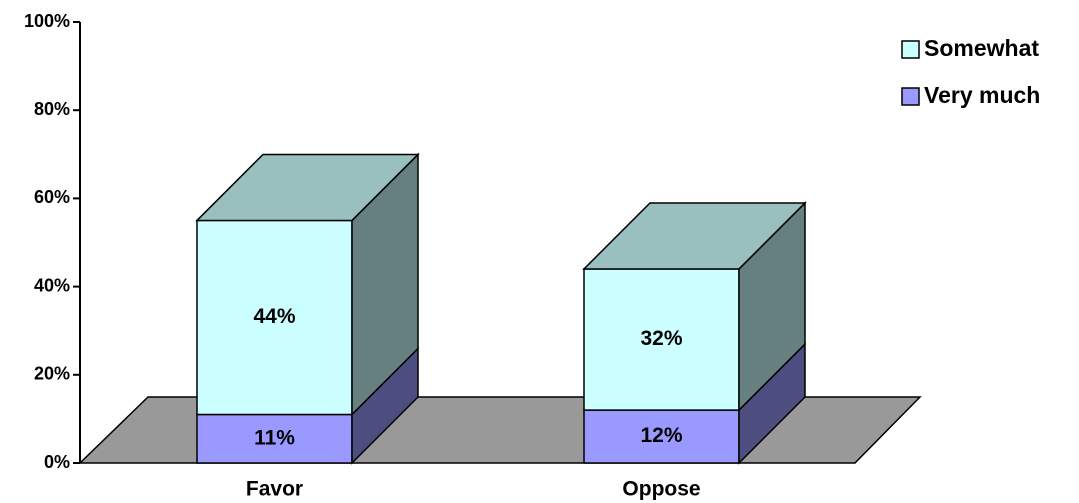 This screenshot has width=1079, height=503. I want to click on x-tick-label: Favor, so click(274, 489).